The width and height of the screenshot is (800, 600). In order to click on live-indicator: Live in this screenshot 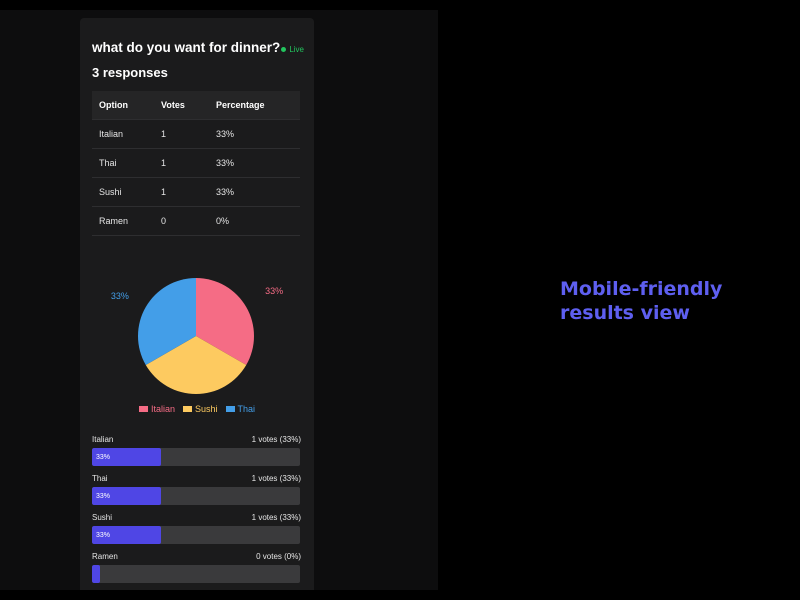, I will do `click(292, 49)`.